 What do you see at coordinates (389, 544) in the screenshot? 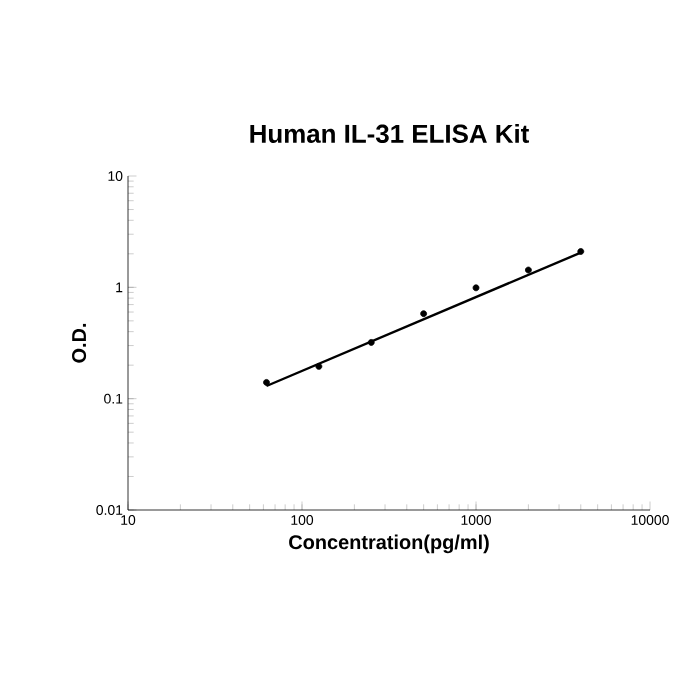
I see `x-axis-title: Concentration(pg/ml)` at bounding box center [389, 544].